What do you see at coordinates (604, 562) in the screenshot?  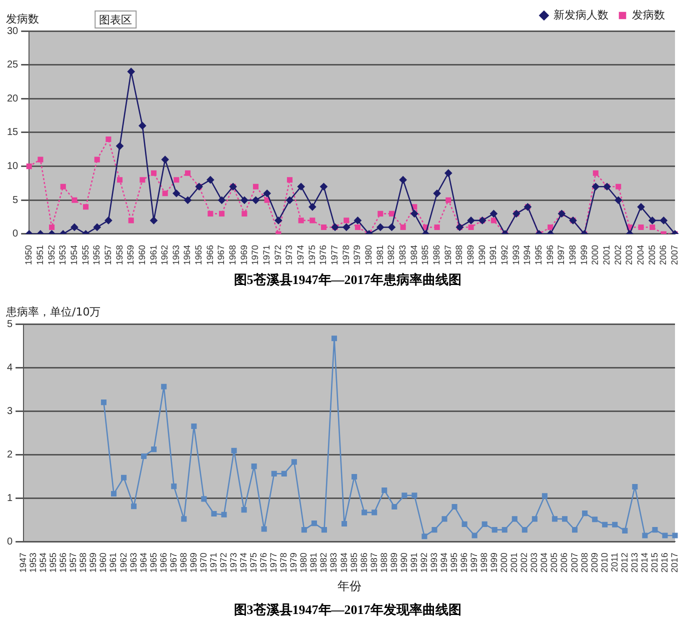 I see `x-tick-label: 2010` at bounding box center [604, 562].